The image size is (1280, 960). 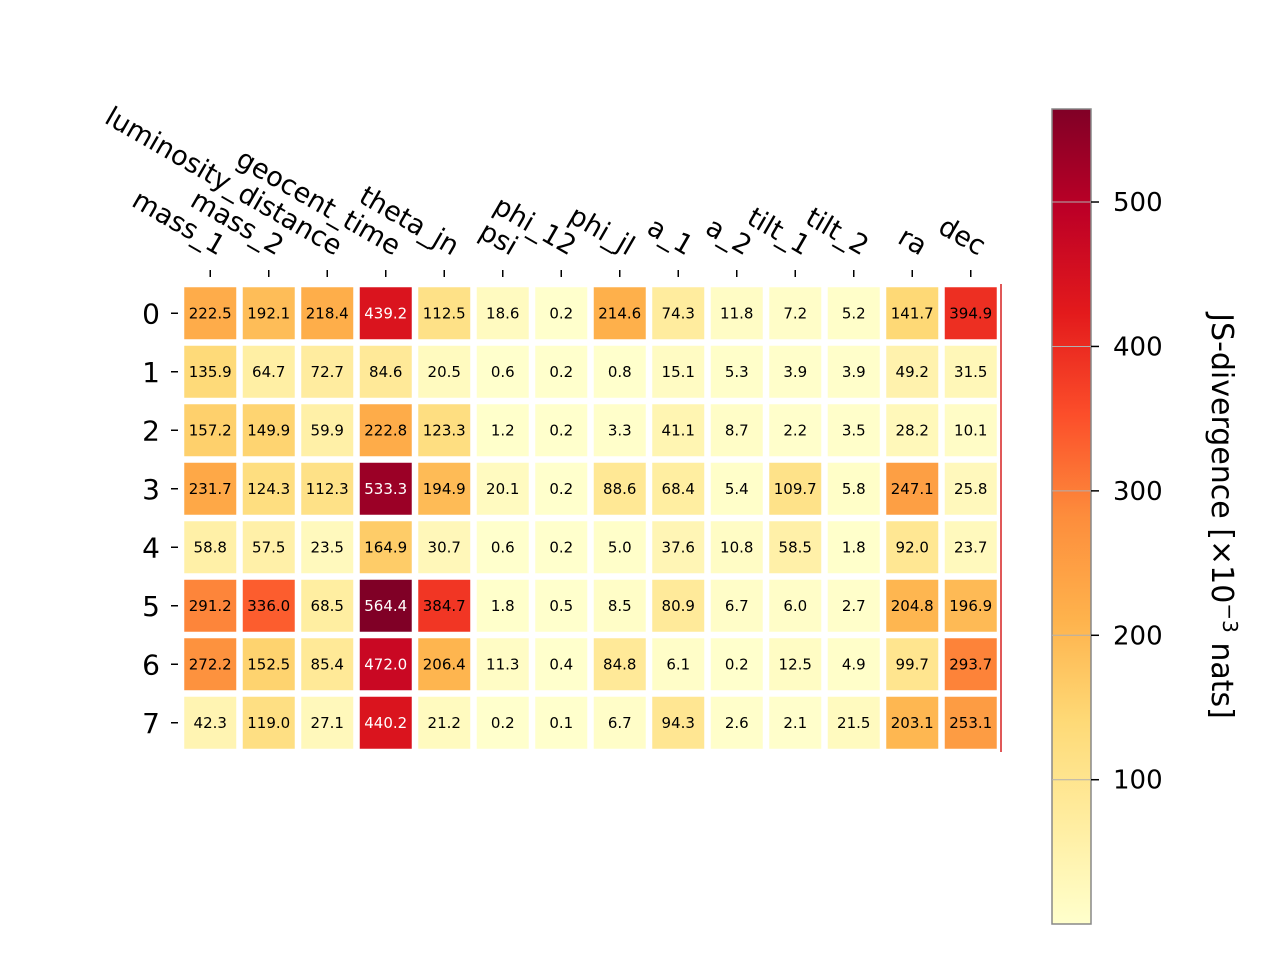 I want to click on cell-value-label: 231.7, so click(x=210, y=489).